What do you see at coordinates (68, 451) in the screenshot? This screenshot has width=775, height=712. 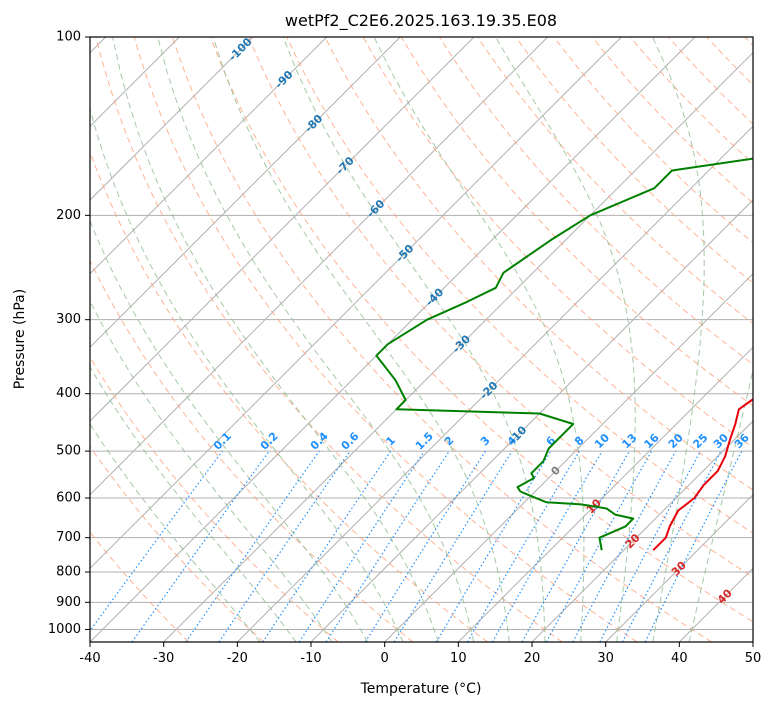 I see `y-tick-label: 500` at bounding box center [68, 451].